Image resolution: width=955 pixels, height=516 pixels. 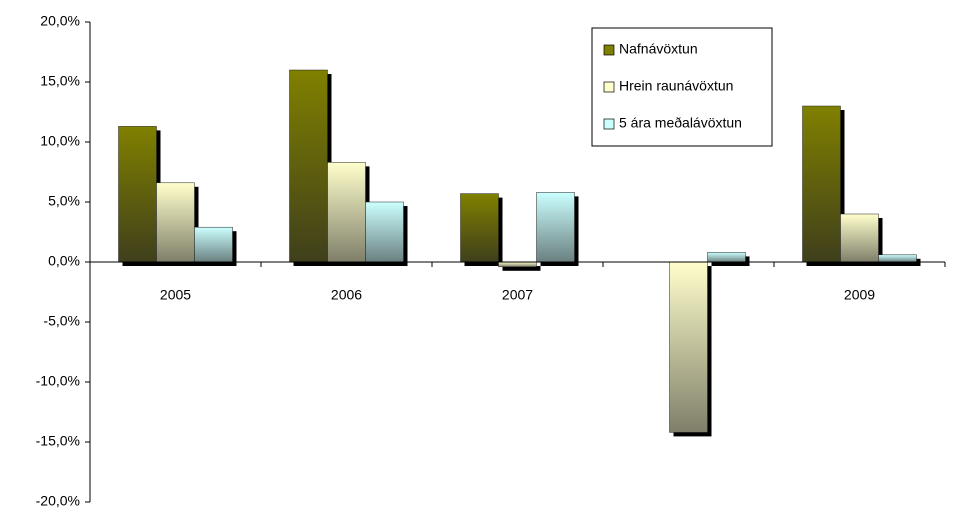 What do you see at coordinates (64, 261) in the screenshot?
I see `y-tick-label: 0,0%` at bounding box center [64, 261].